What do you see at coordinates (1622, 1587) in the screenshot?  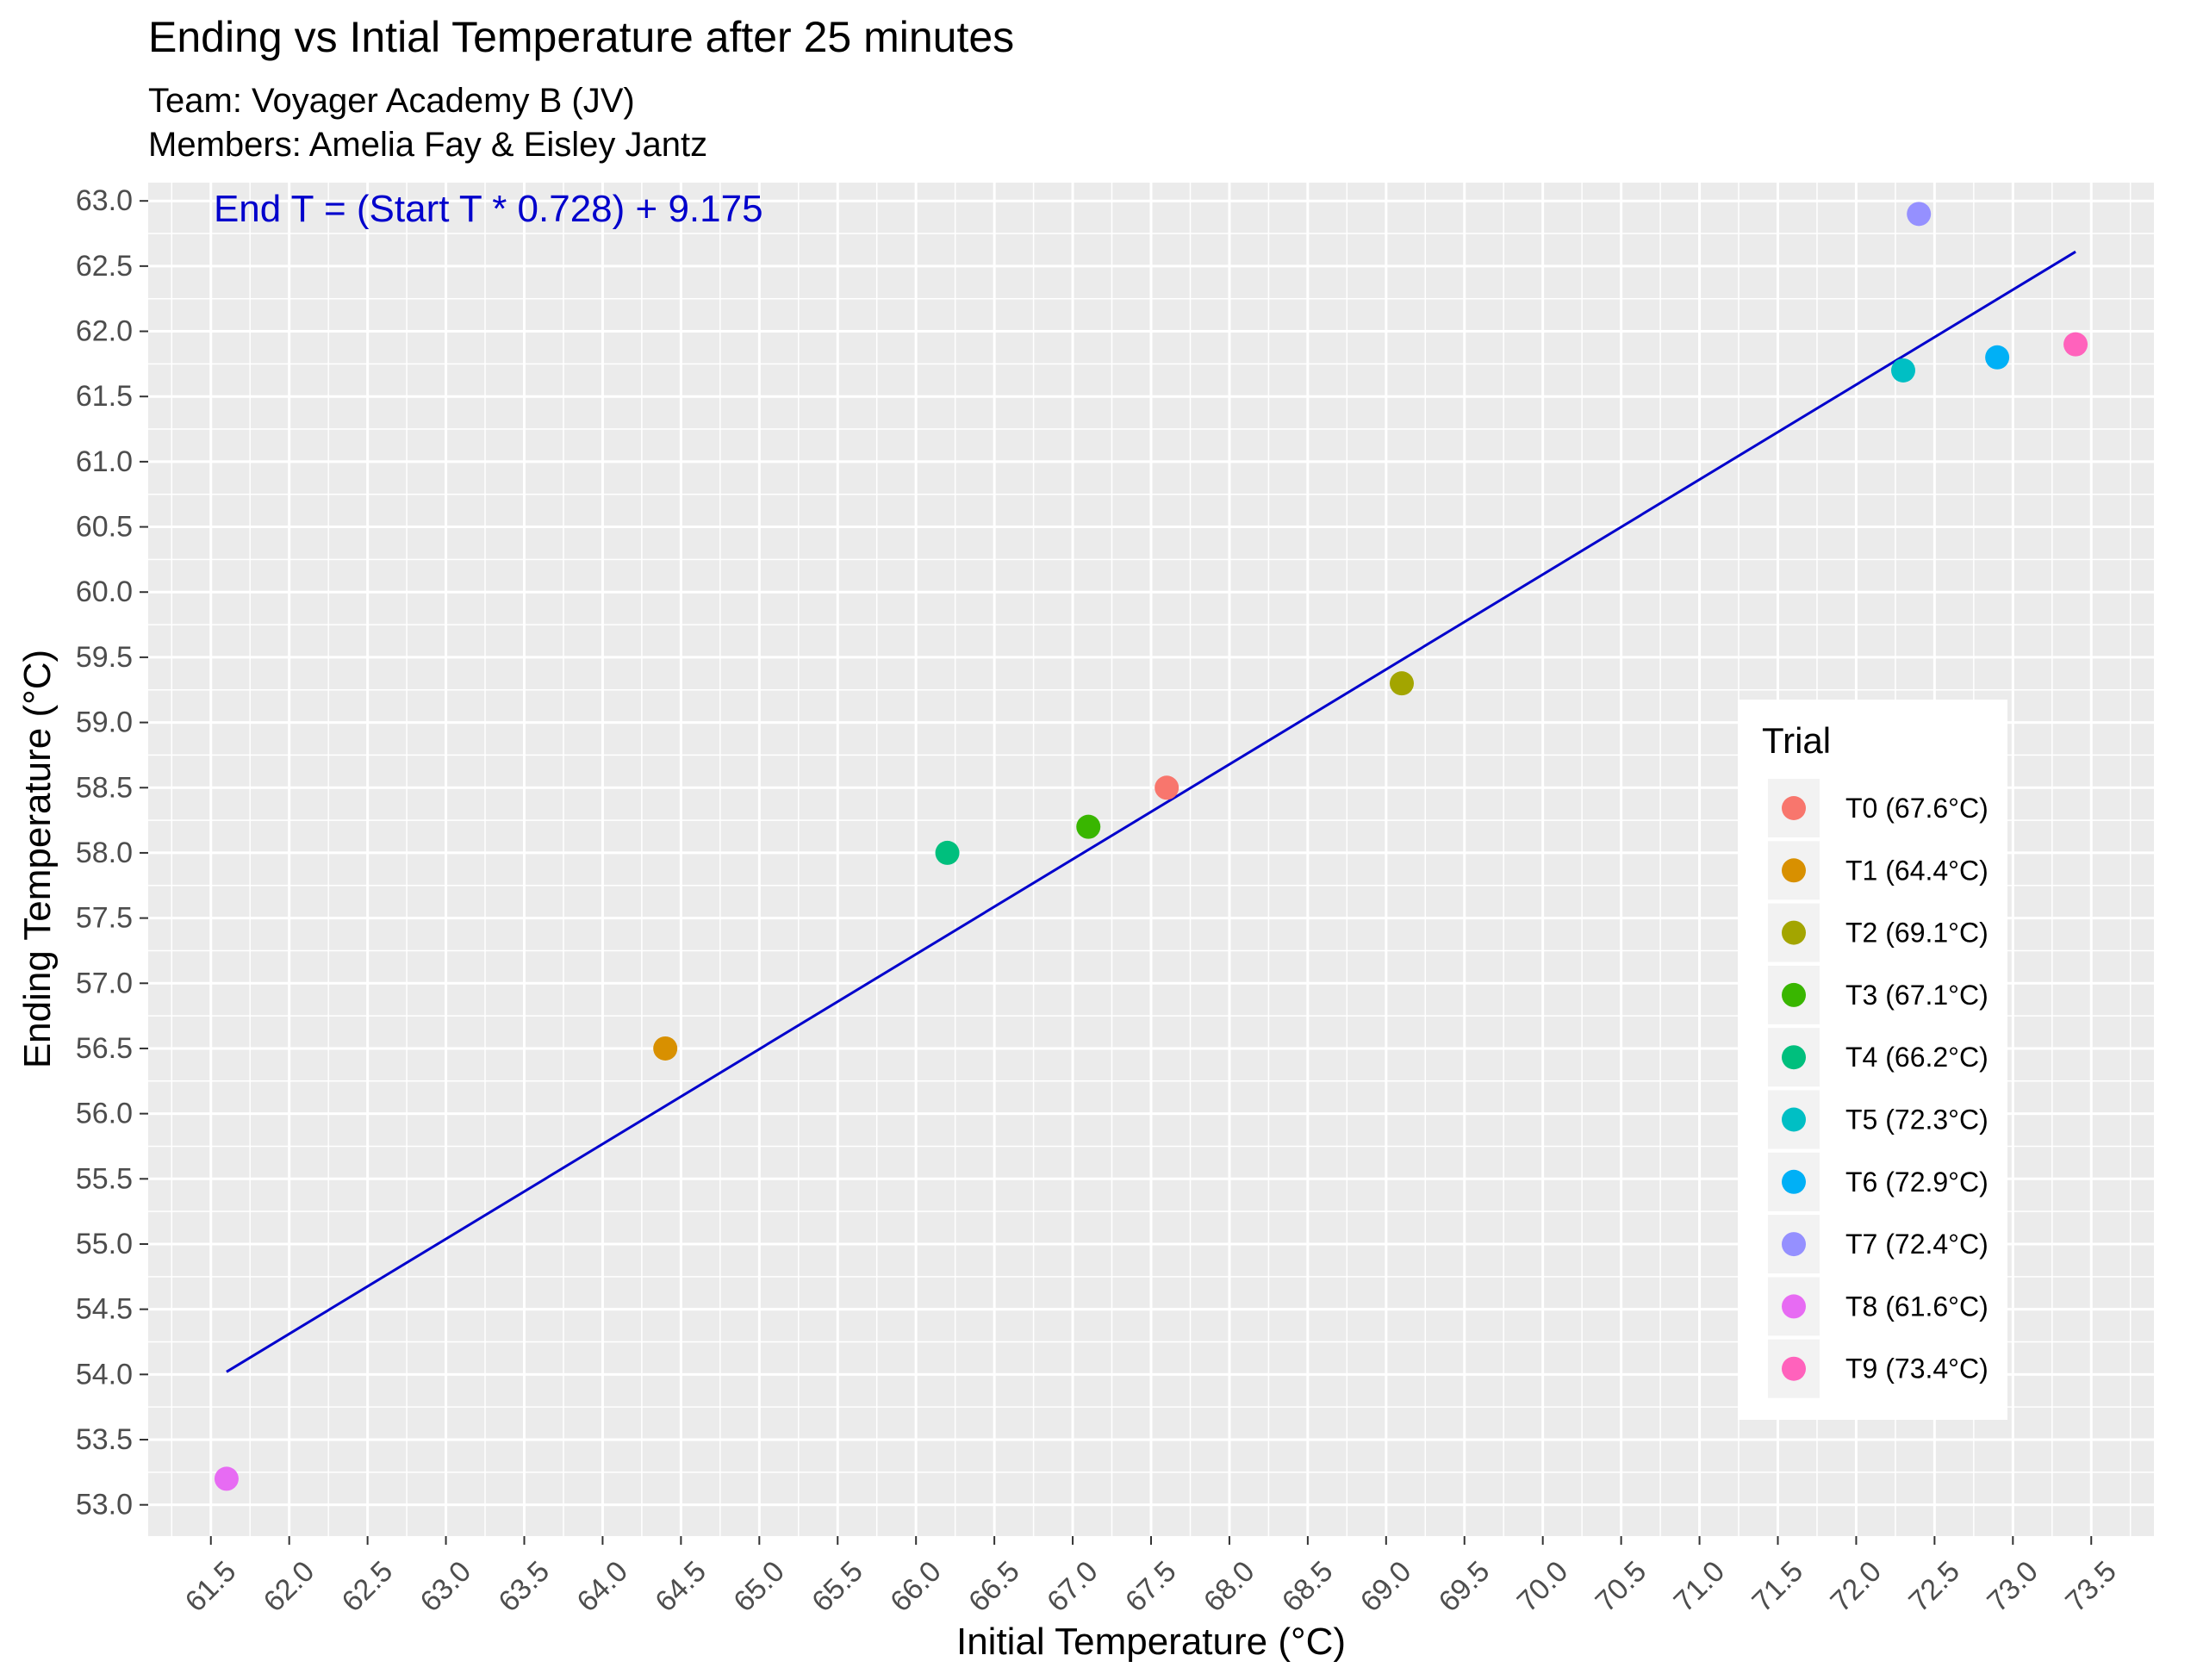 I see `x-tick-label: 70.5` at bounding box center [1622, 1587].